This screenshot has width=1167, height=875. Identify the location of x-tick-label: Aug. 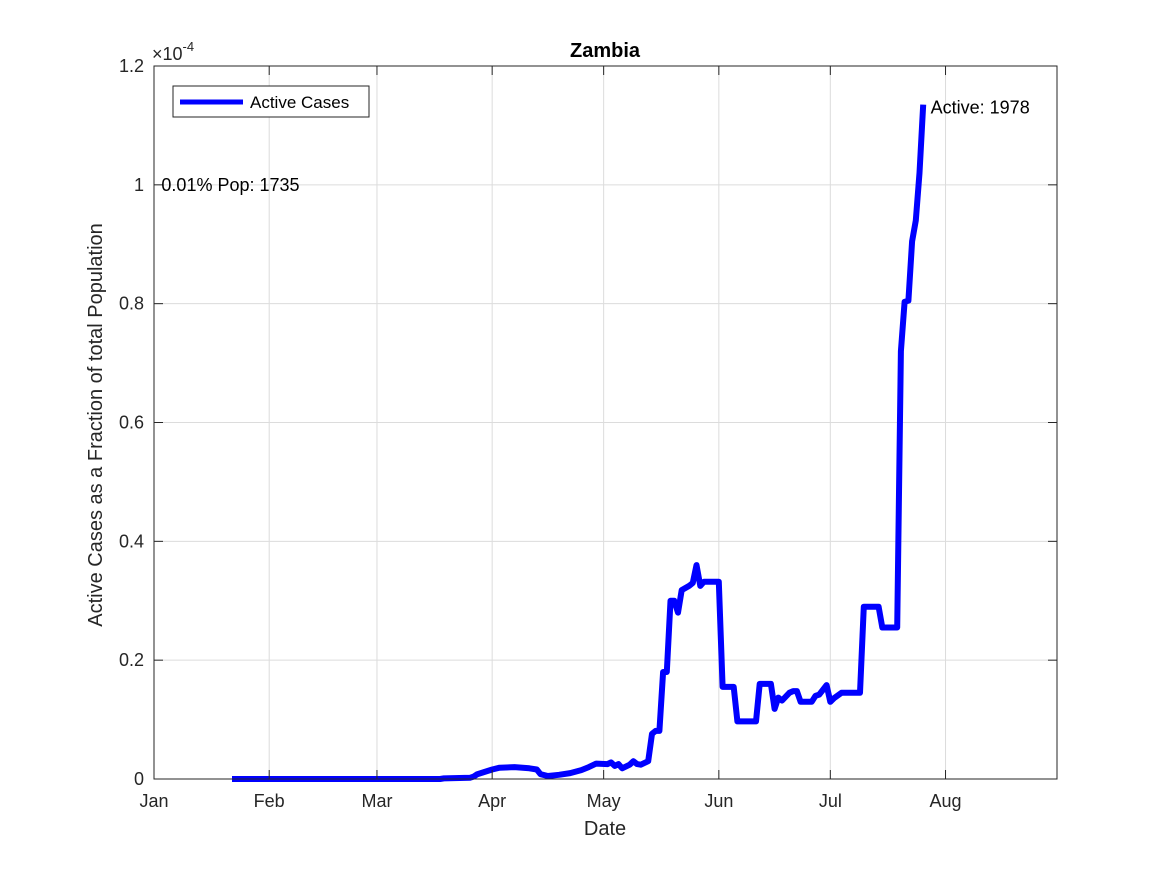
(946, 801).